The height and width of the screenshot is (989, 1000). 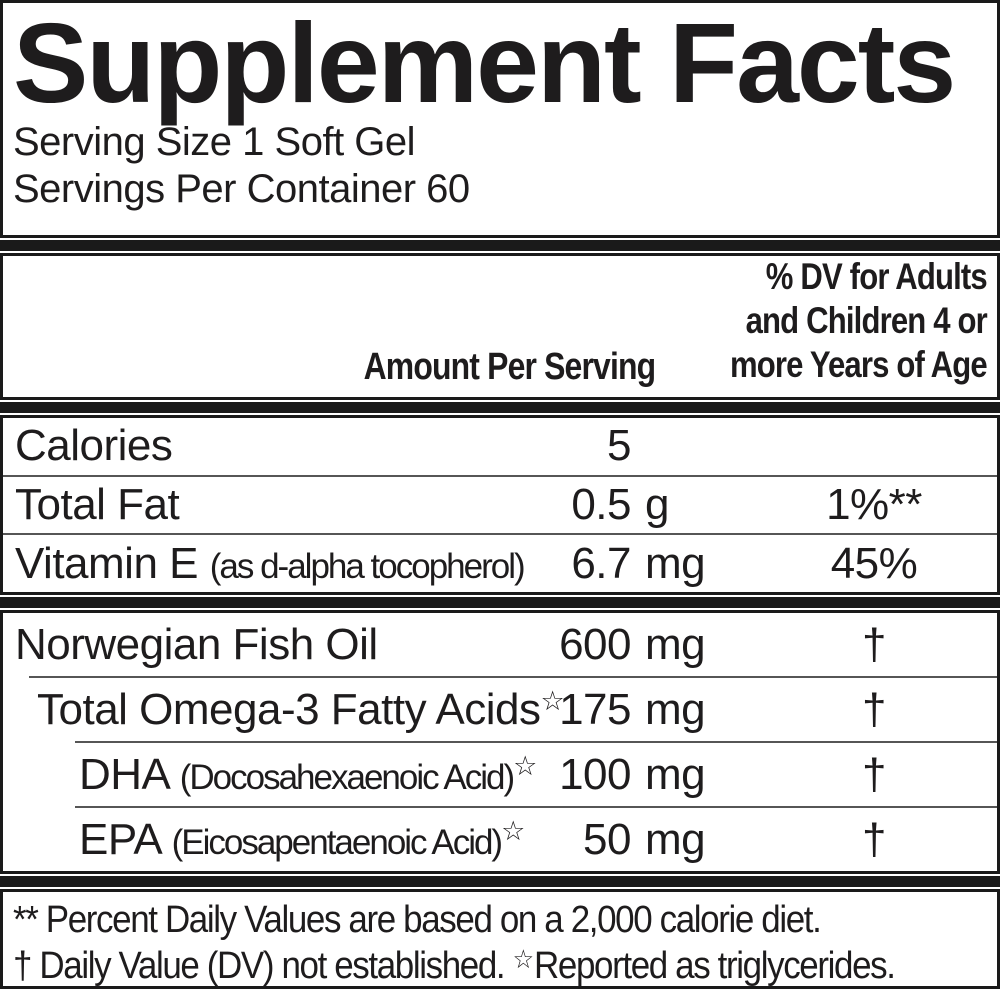 I want to click on label-title: Supplement Facts, so click(x=484, y=63).